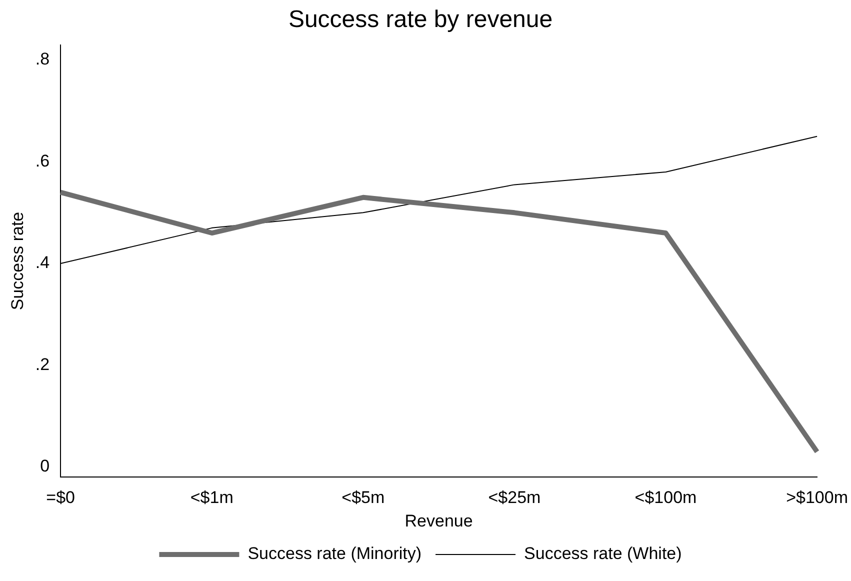  What do you see at coordinates (42, 364) in the screenshot?
I see `y-tick-label: .2` at bounding box center [42, 364].